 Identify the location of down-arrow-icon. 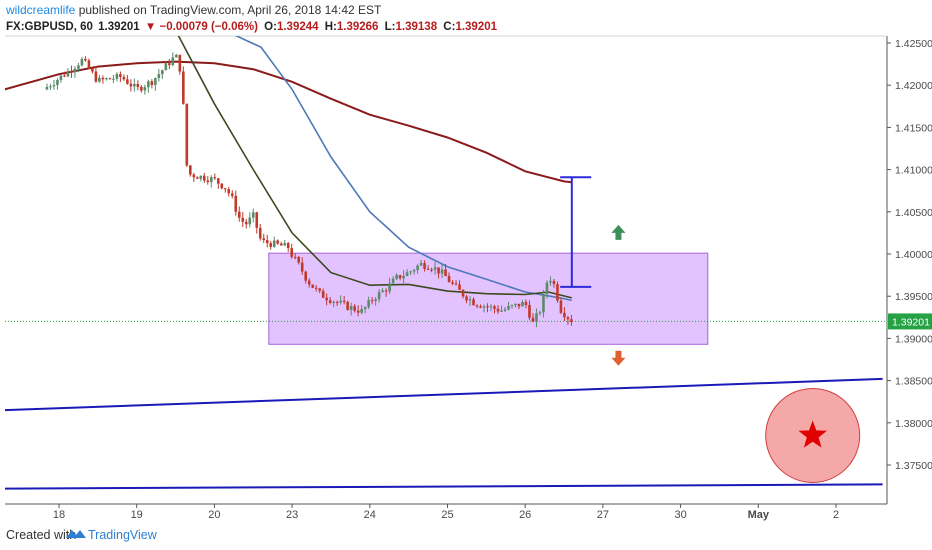
(618, 358).